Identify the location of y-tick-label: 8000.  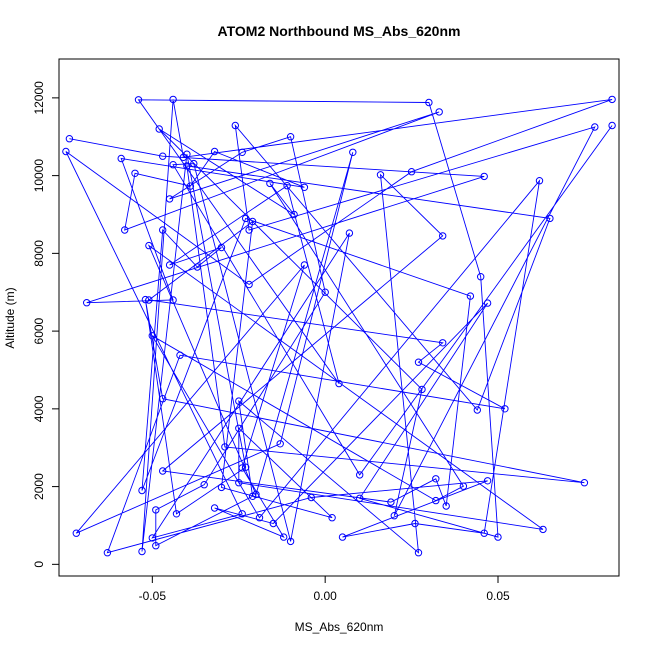
(39, 253).